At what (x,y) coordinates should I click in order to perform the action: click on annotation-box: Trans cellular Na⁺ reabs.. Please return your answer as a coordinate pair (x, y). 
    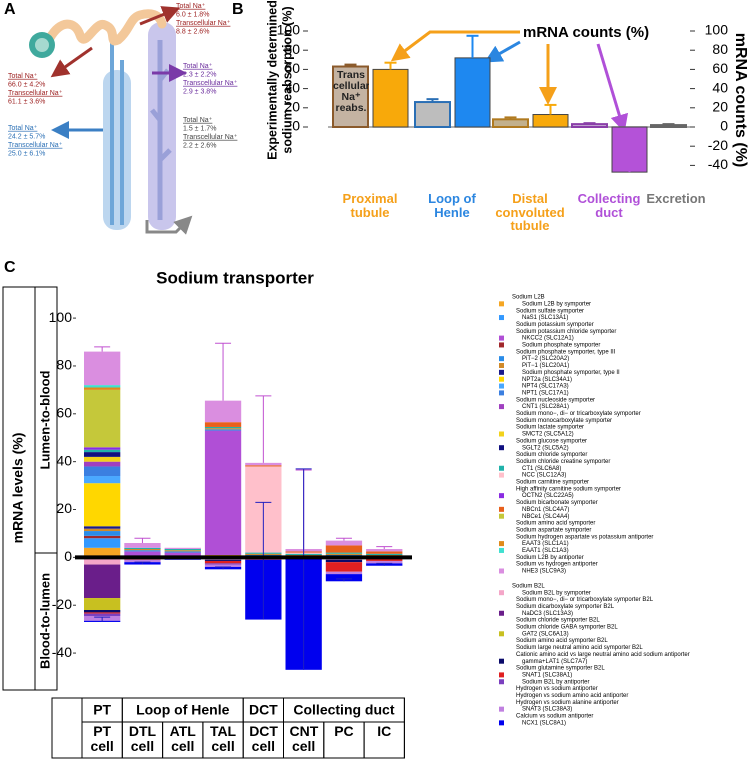
    Looking at the image, I should click on (351, 92).